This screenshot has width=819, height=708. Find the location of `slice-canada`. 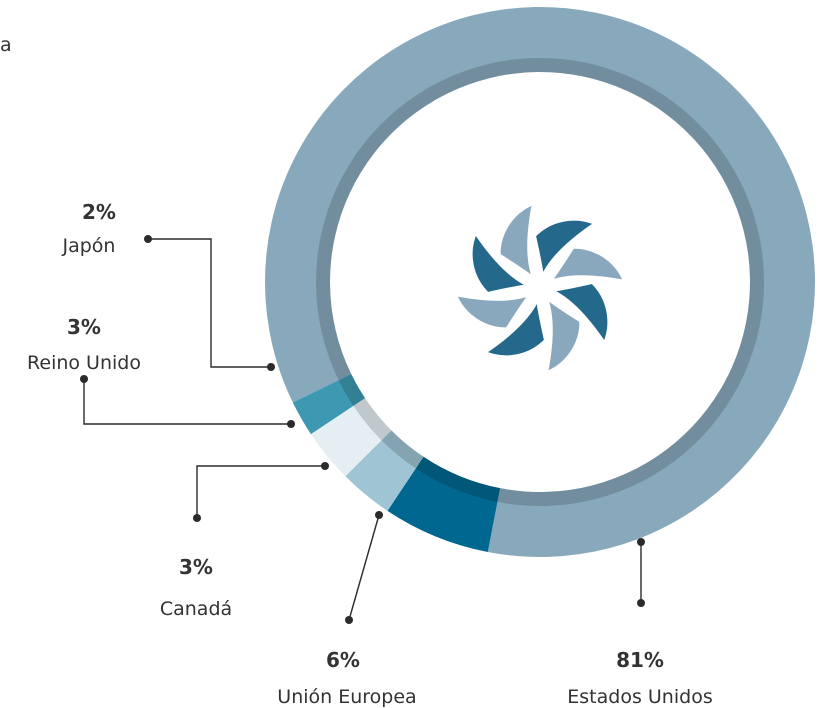

slice-canada is located at coordinates (384, 470).